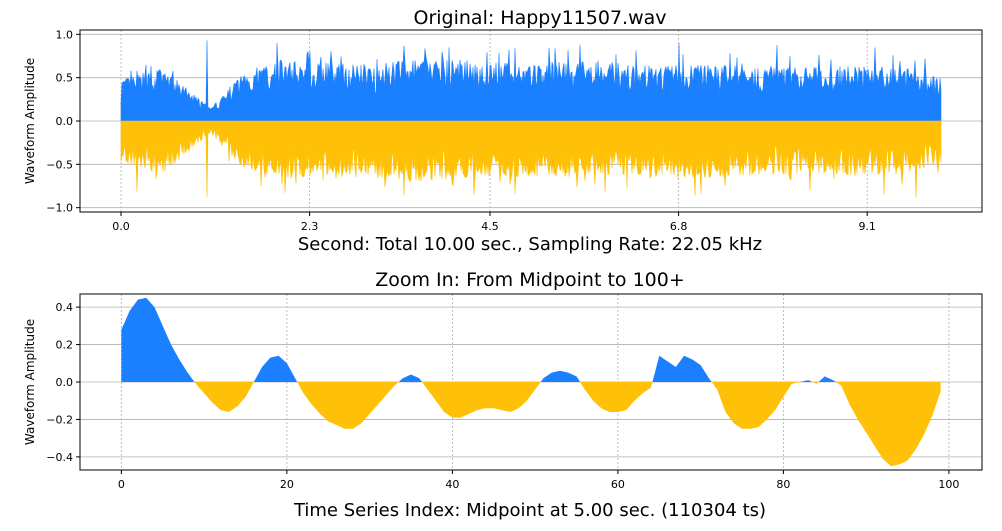 The height and width of the screenshot is (531, 1002). I want to click on y-tick-label: 1.0, so click(65, 34).